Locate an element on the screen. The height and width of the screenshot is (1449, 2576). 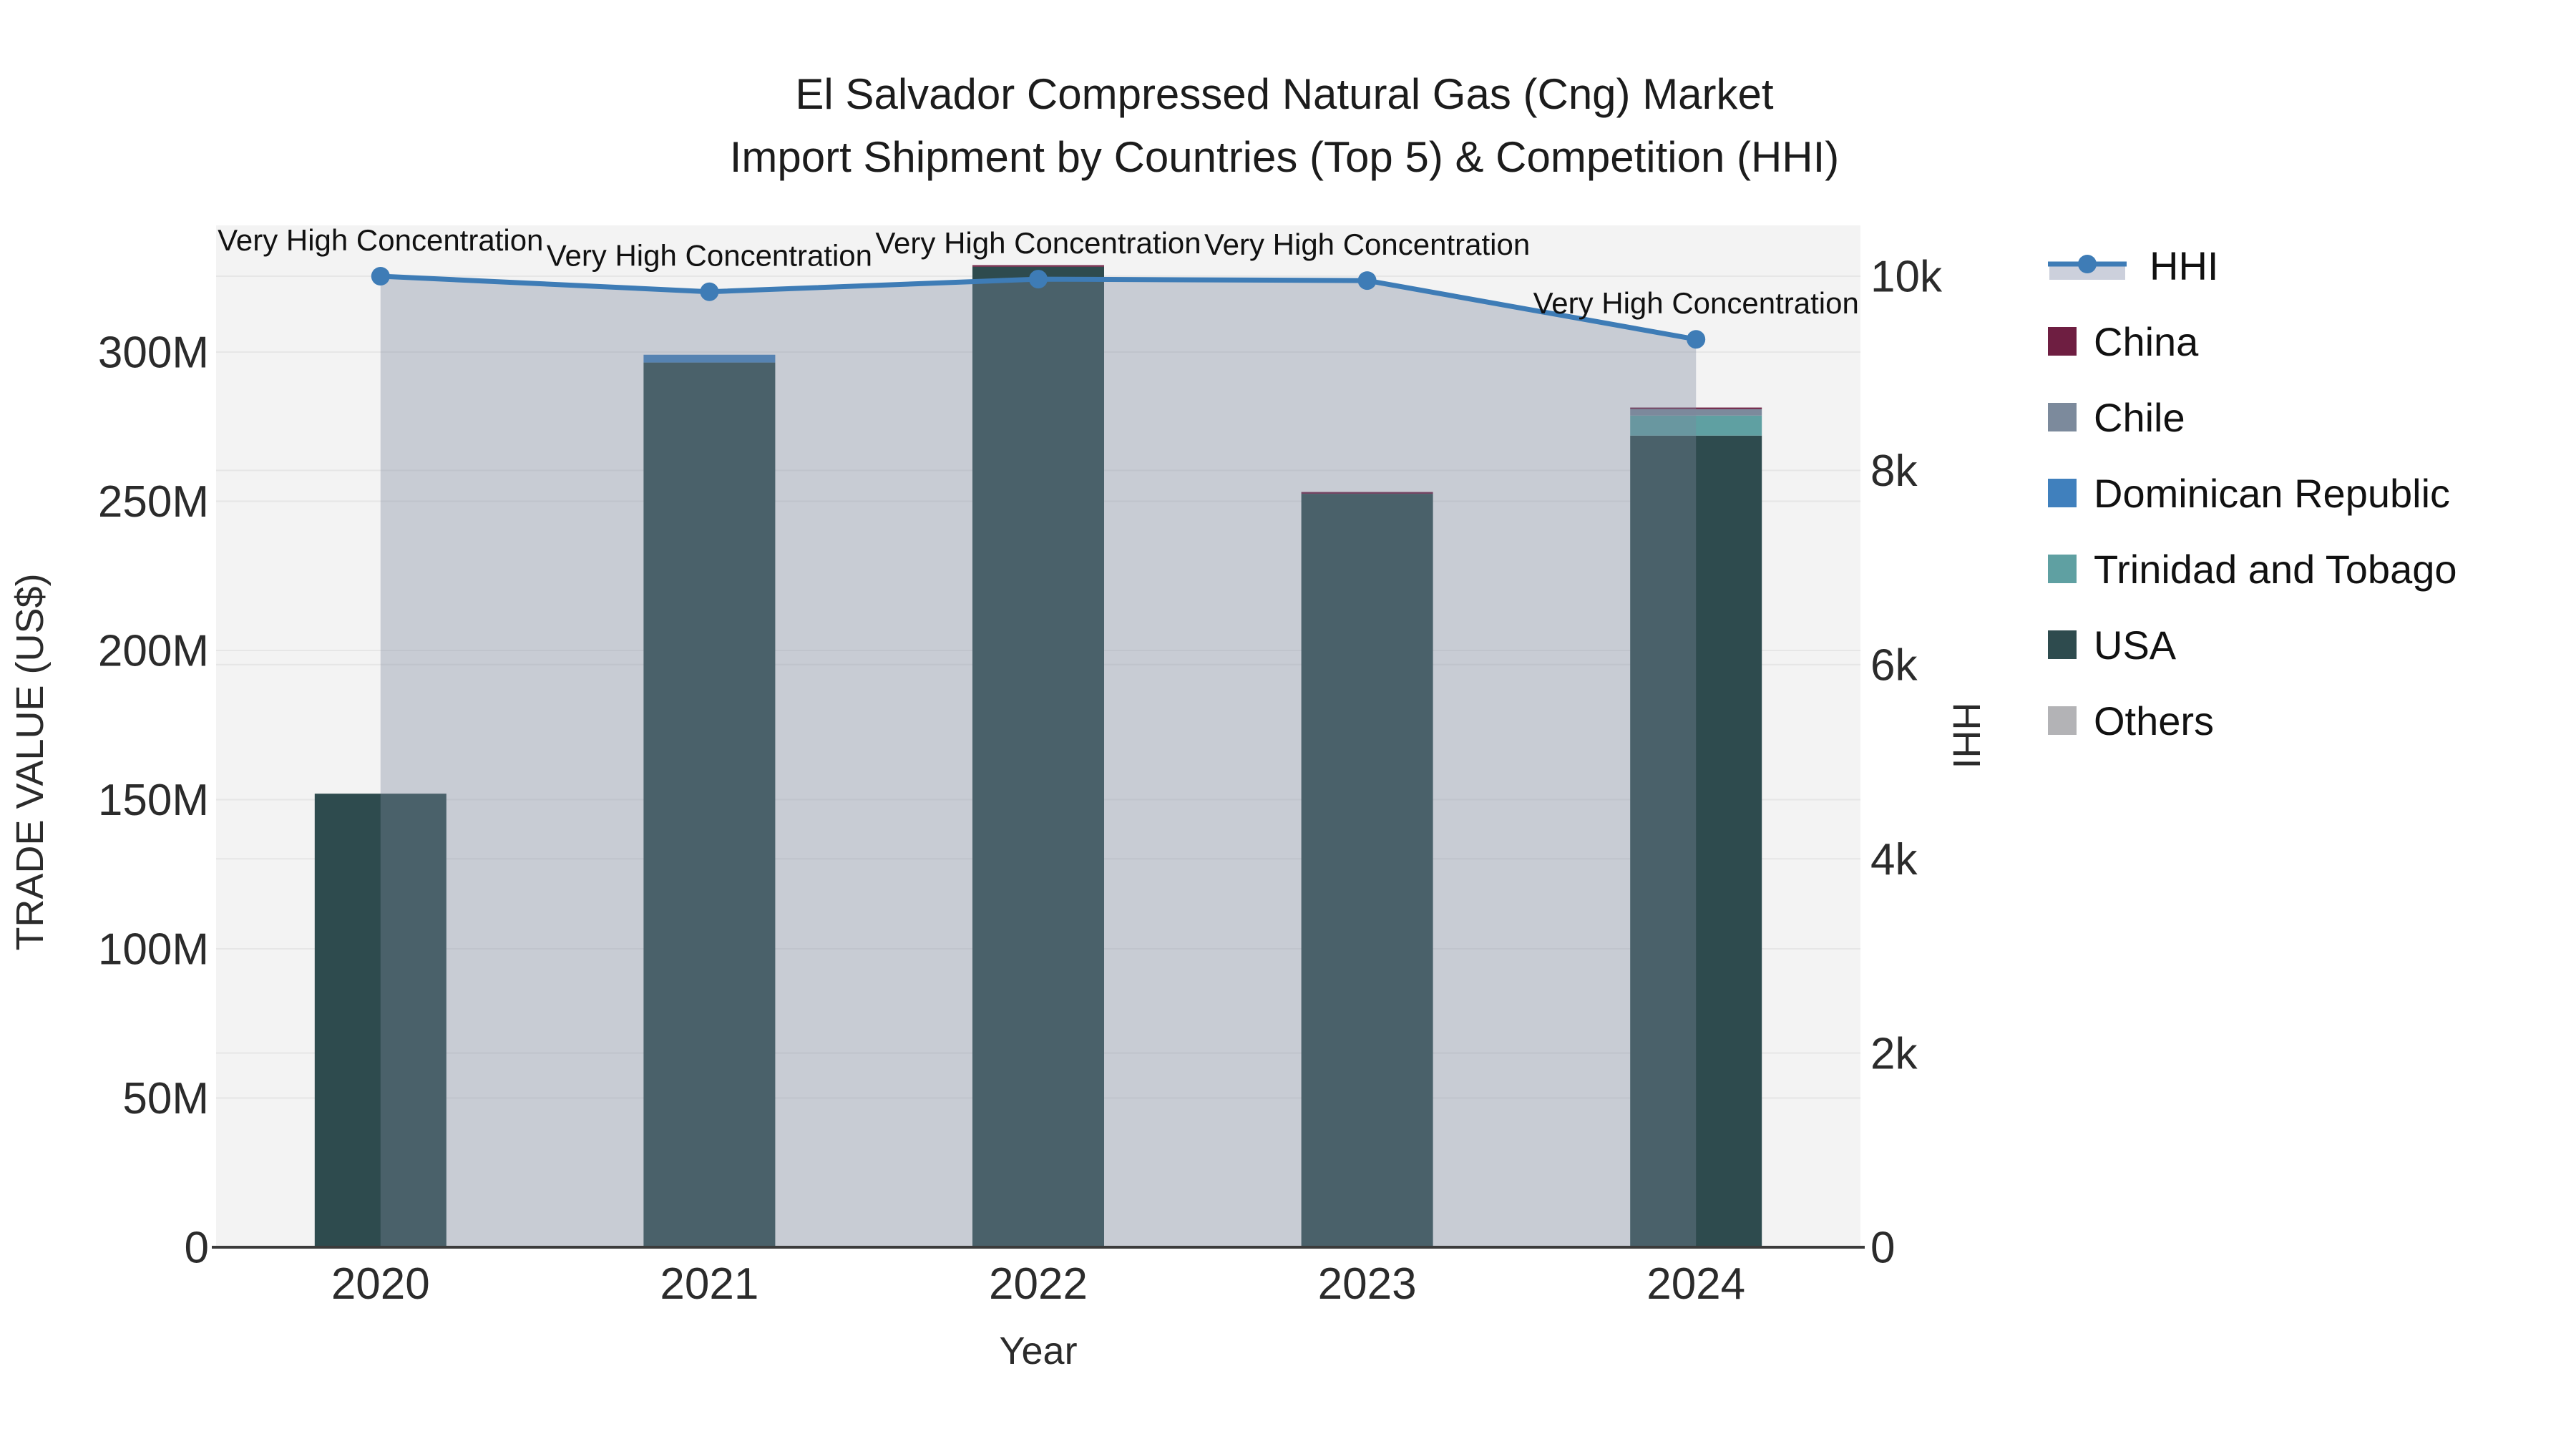
right-tick-2k: 2k is located at coordinates (1894, 1053).